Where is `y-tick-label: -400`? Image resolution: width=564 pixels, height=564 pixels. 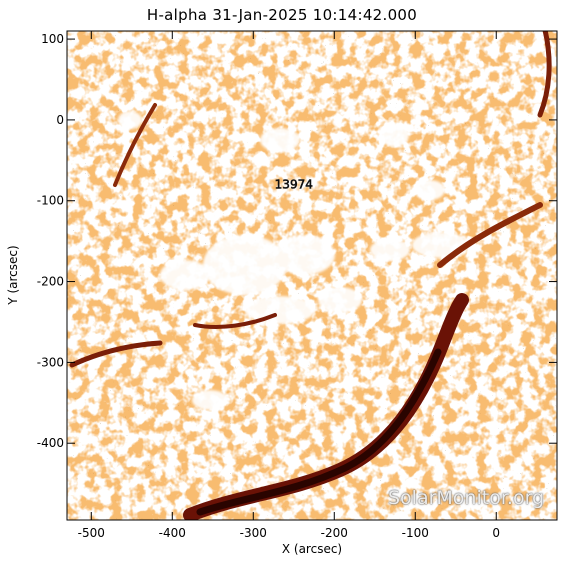 y-tick-label: -400 is located at coordinates (50, 443).